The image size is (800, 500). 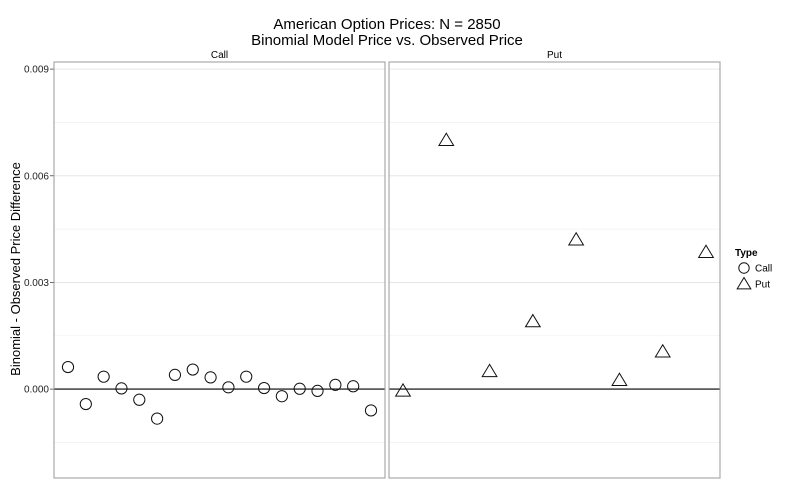 I want to click on legend-items: Call Put, so click(x=754, y=276).